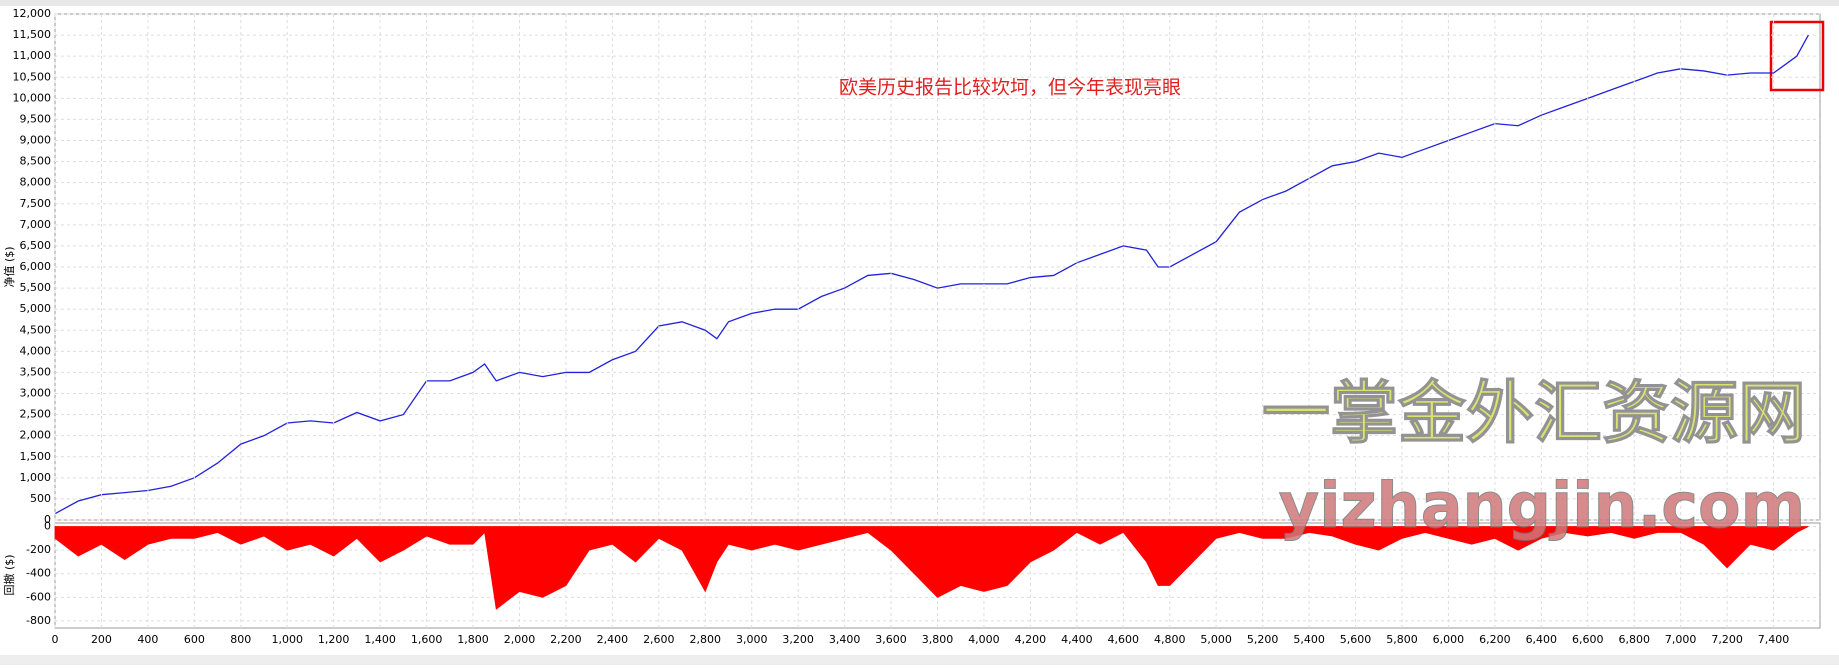 The height and width of the screenshot is (669, 1839). What do you see at coordinates (101, 639) in the screenshot?
I see `x-tick-label: 200` at bounding box center [101, 639].